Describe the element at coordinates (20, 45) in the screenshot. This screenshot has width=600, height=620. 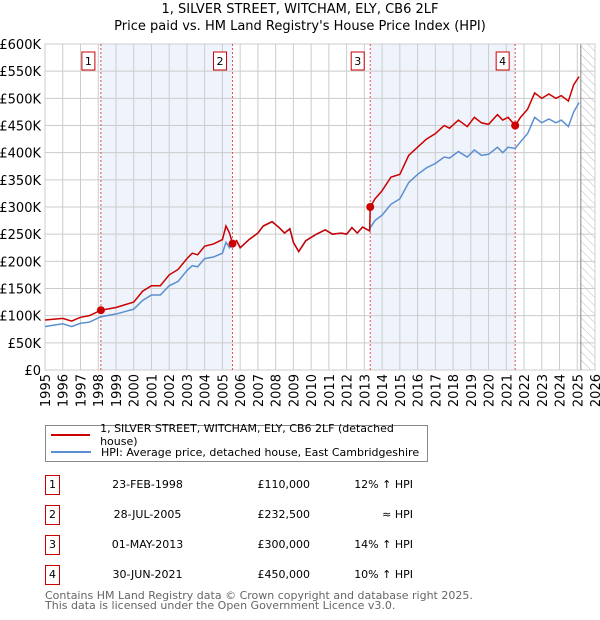
I see `y-tick-label: £600K` at that location.